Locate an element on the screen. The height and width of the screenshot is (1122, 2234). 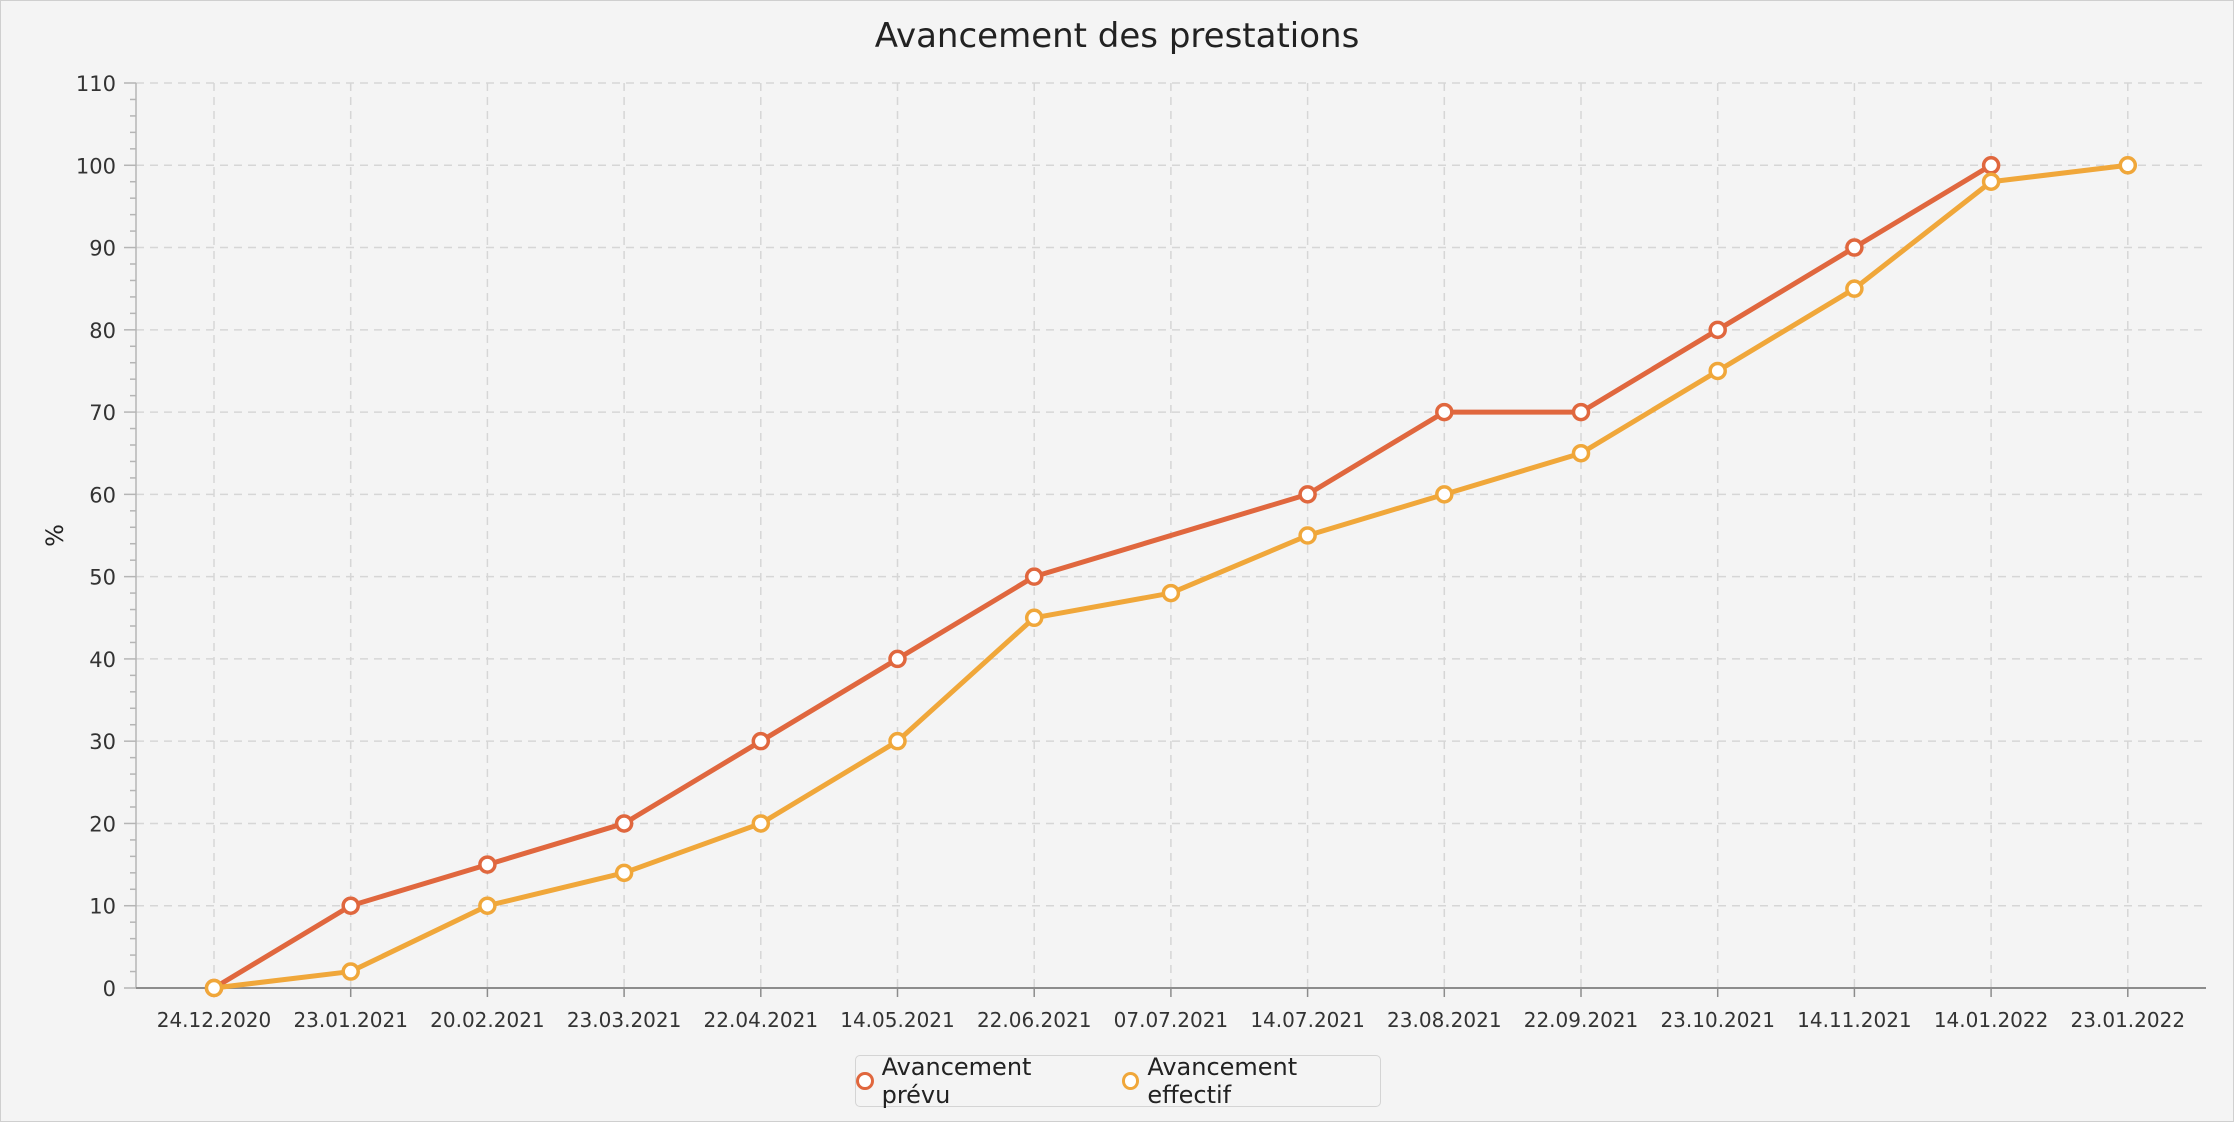
x-tick-label: 23.01.2021 is located at coordinates (350, 1020).